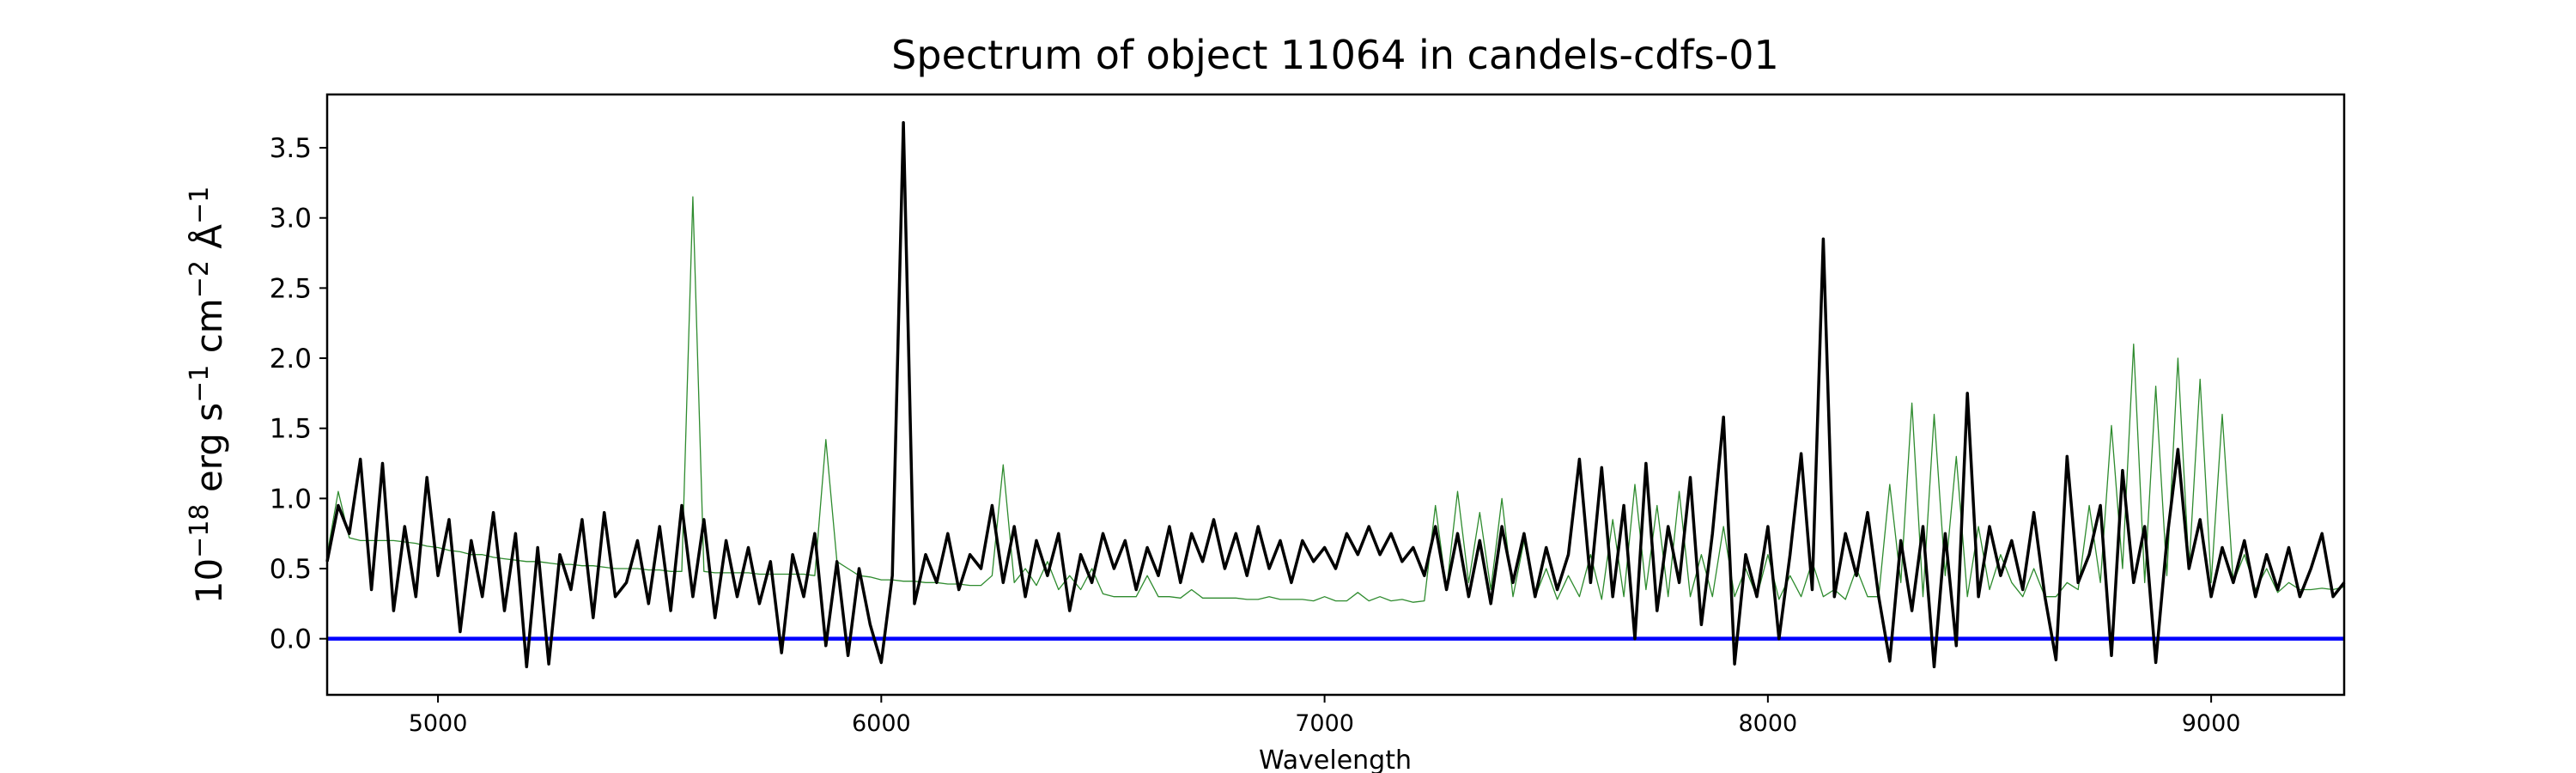 Image resolution: width=2576 pixels, height=773 pixels. I want to click on x-tick-label: 8000, so click(1768, 723).